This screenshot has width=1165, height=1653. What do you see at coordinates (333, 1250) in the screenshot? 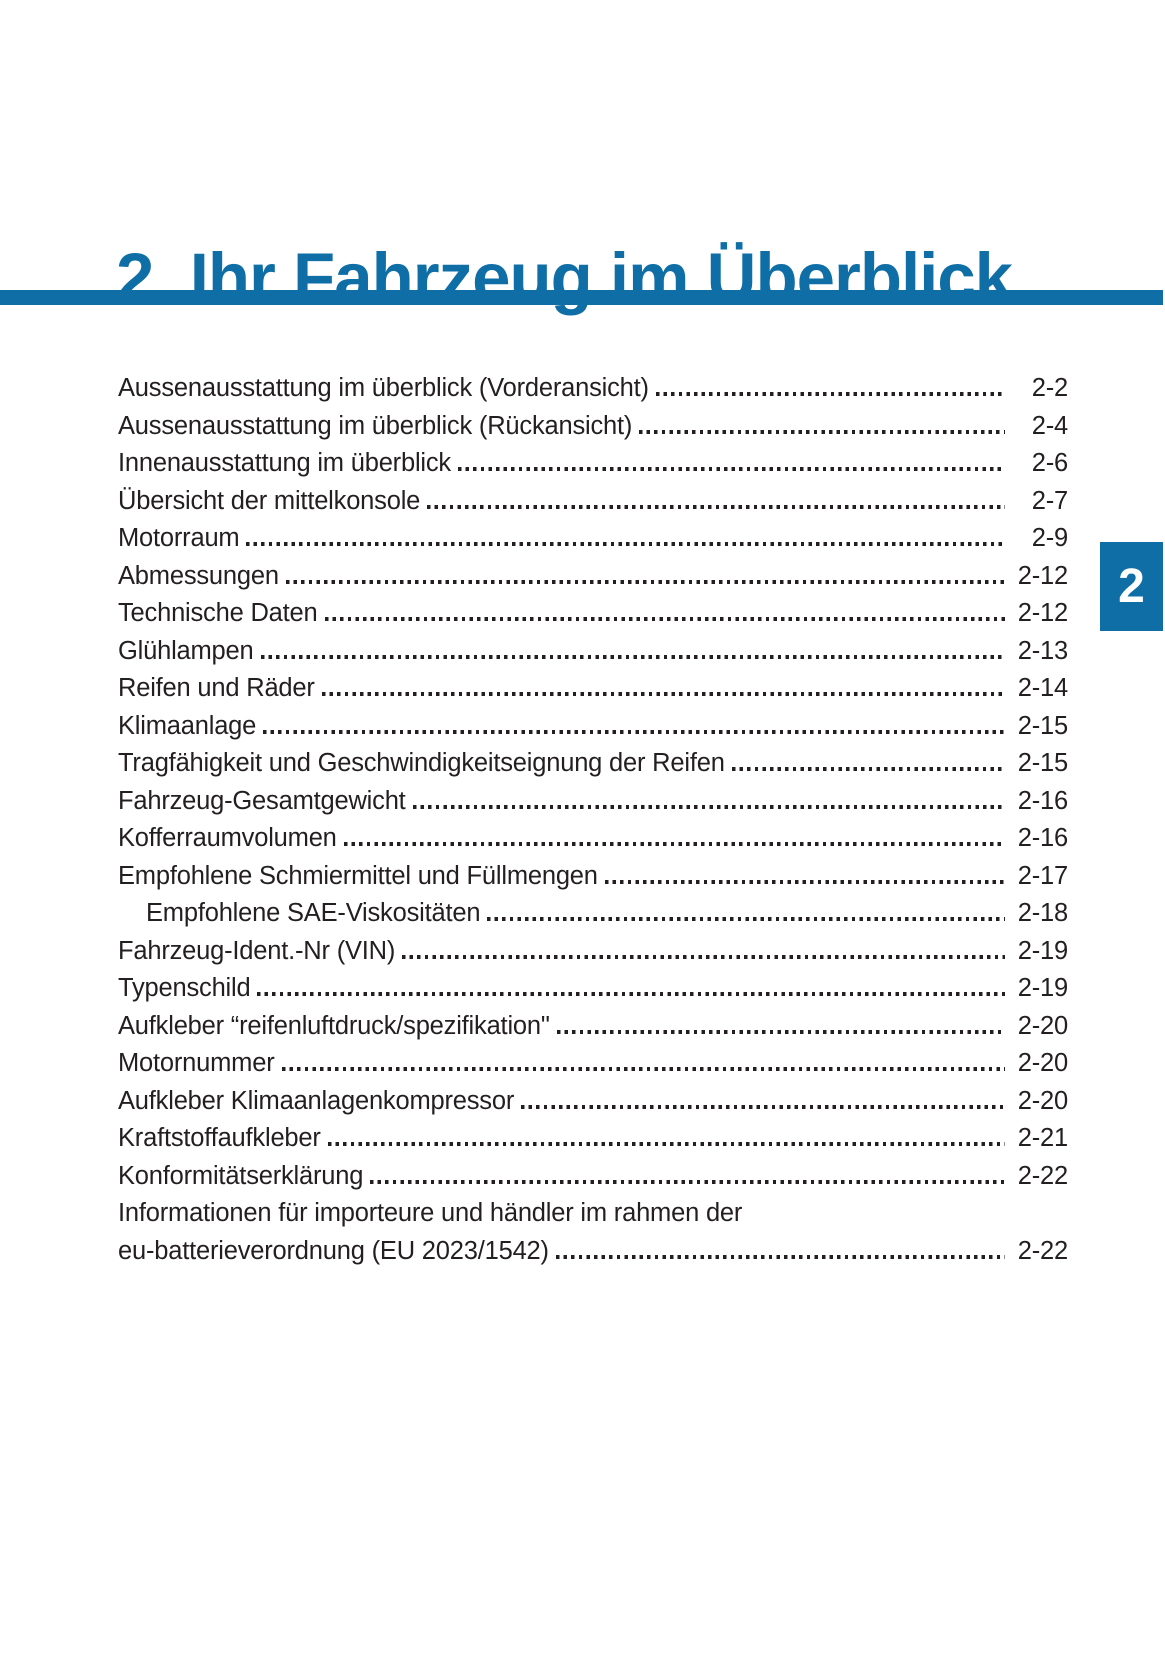
I see `toc-entry-label-line2: eu-batterieverordnung (EU 2023/1542)` at bounding box center [333, 1250].